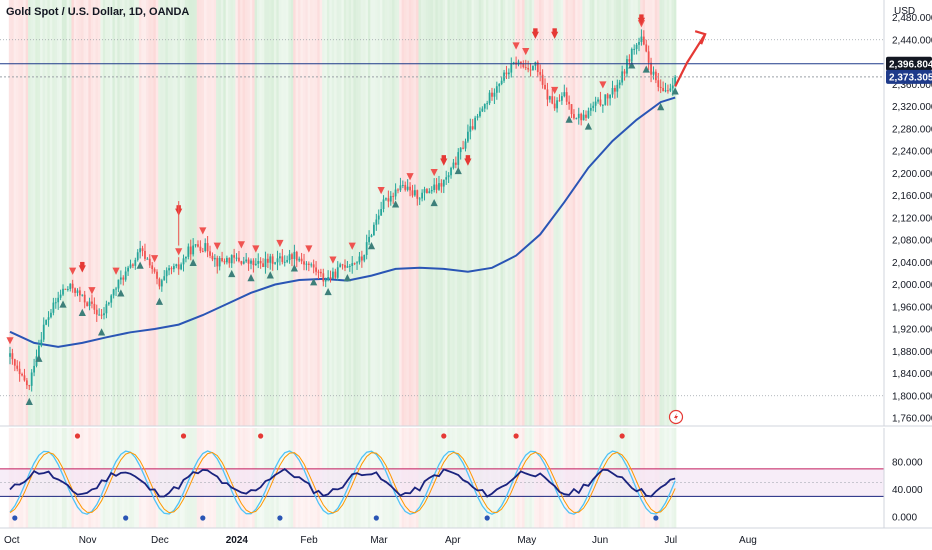  I want to click on oscillator-tick-label: 40.000, so click(907, 490).